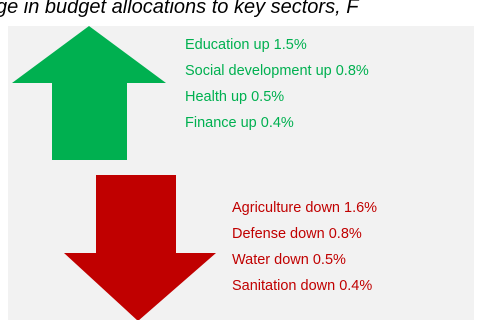 The width and height of the screenshot is (478, 320). Describe the element at coordinates (277, 71) in the screenshot. I see `increase-item: Social development up 0.8%` at that location.